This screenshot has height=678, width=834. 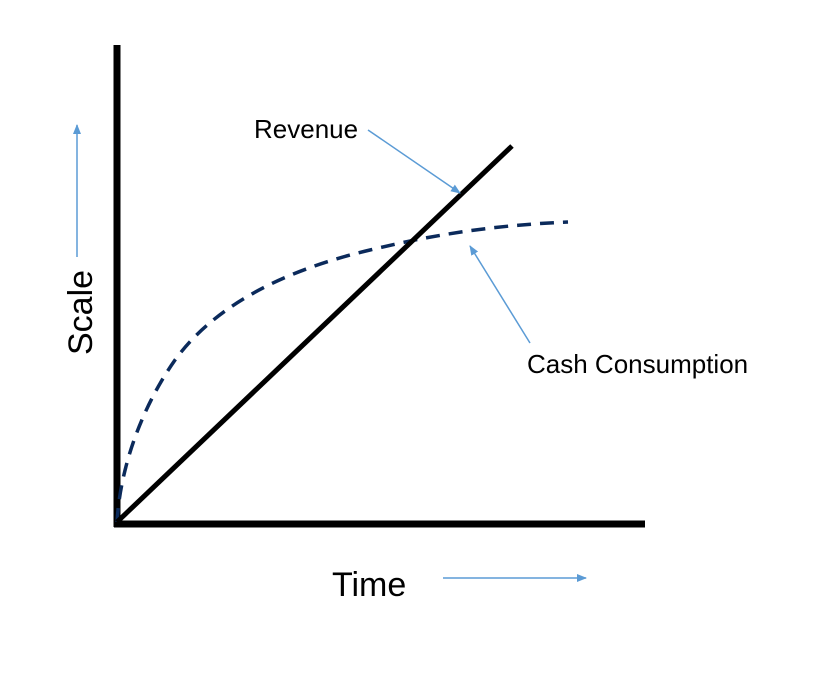 What do you see at coordinates (81, 312) in the screenshot?
I see `y-axis-label: Scale` at bounding box center [81, 312].